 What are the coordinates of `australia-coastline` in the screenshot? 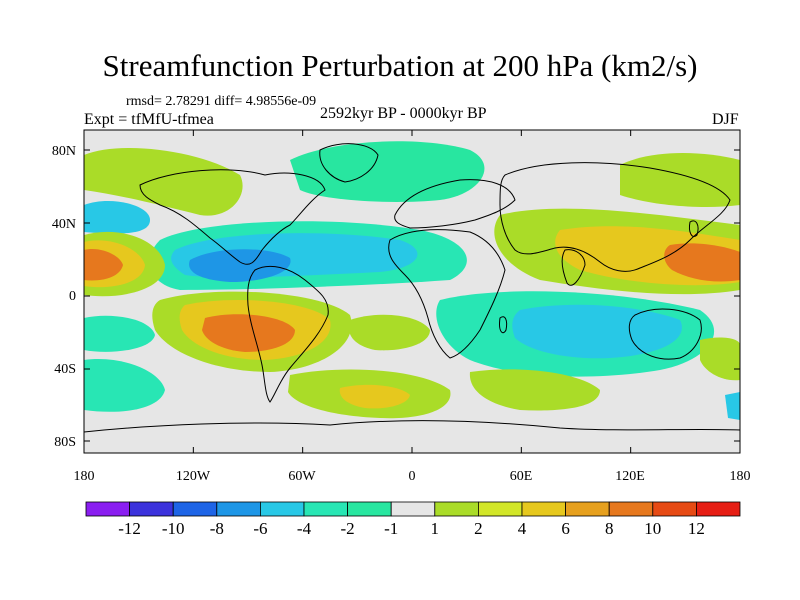 It's located at (665, 334).